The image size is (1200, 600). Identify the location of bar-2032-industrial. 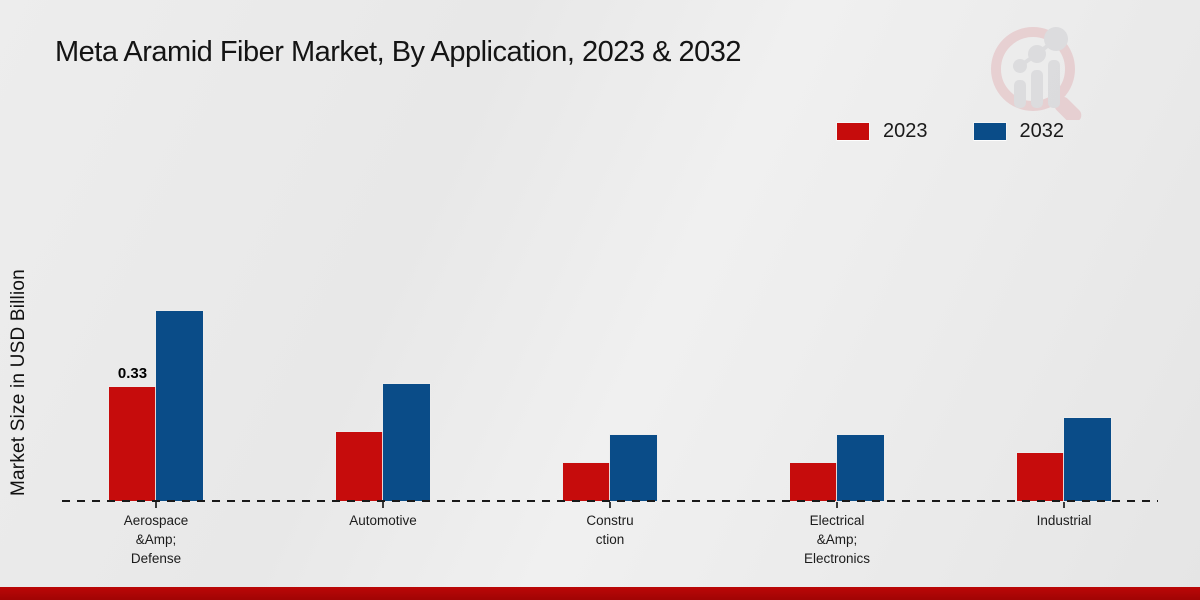
(1087, 459).